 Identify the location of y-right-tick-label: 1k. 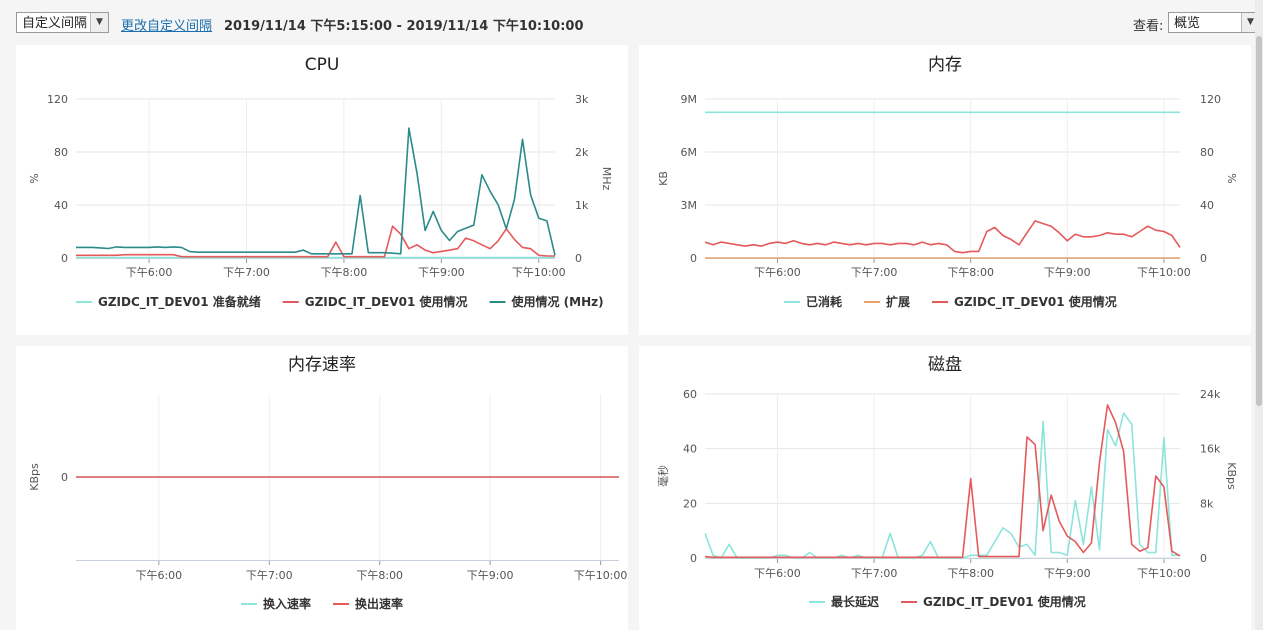
(582, 205).